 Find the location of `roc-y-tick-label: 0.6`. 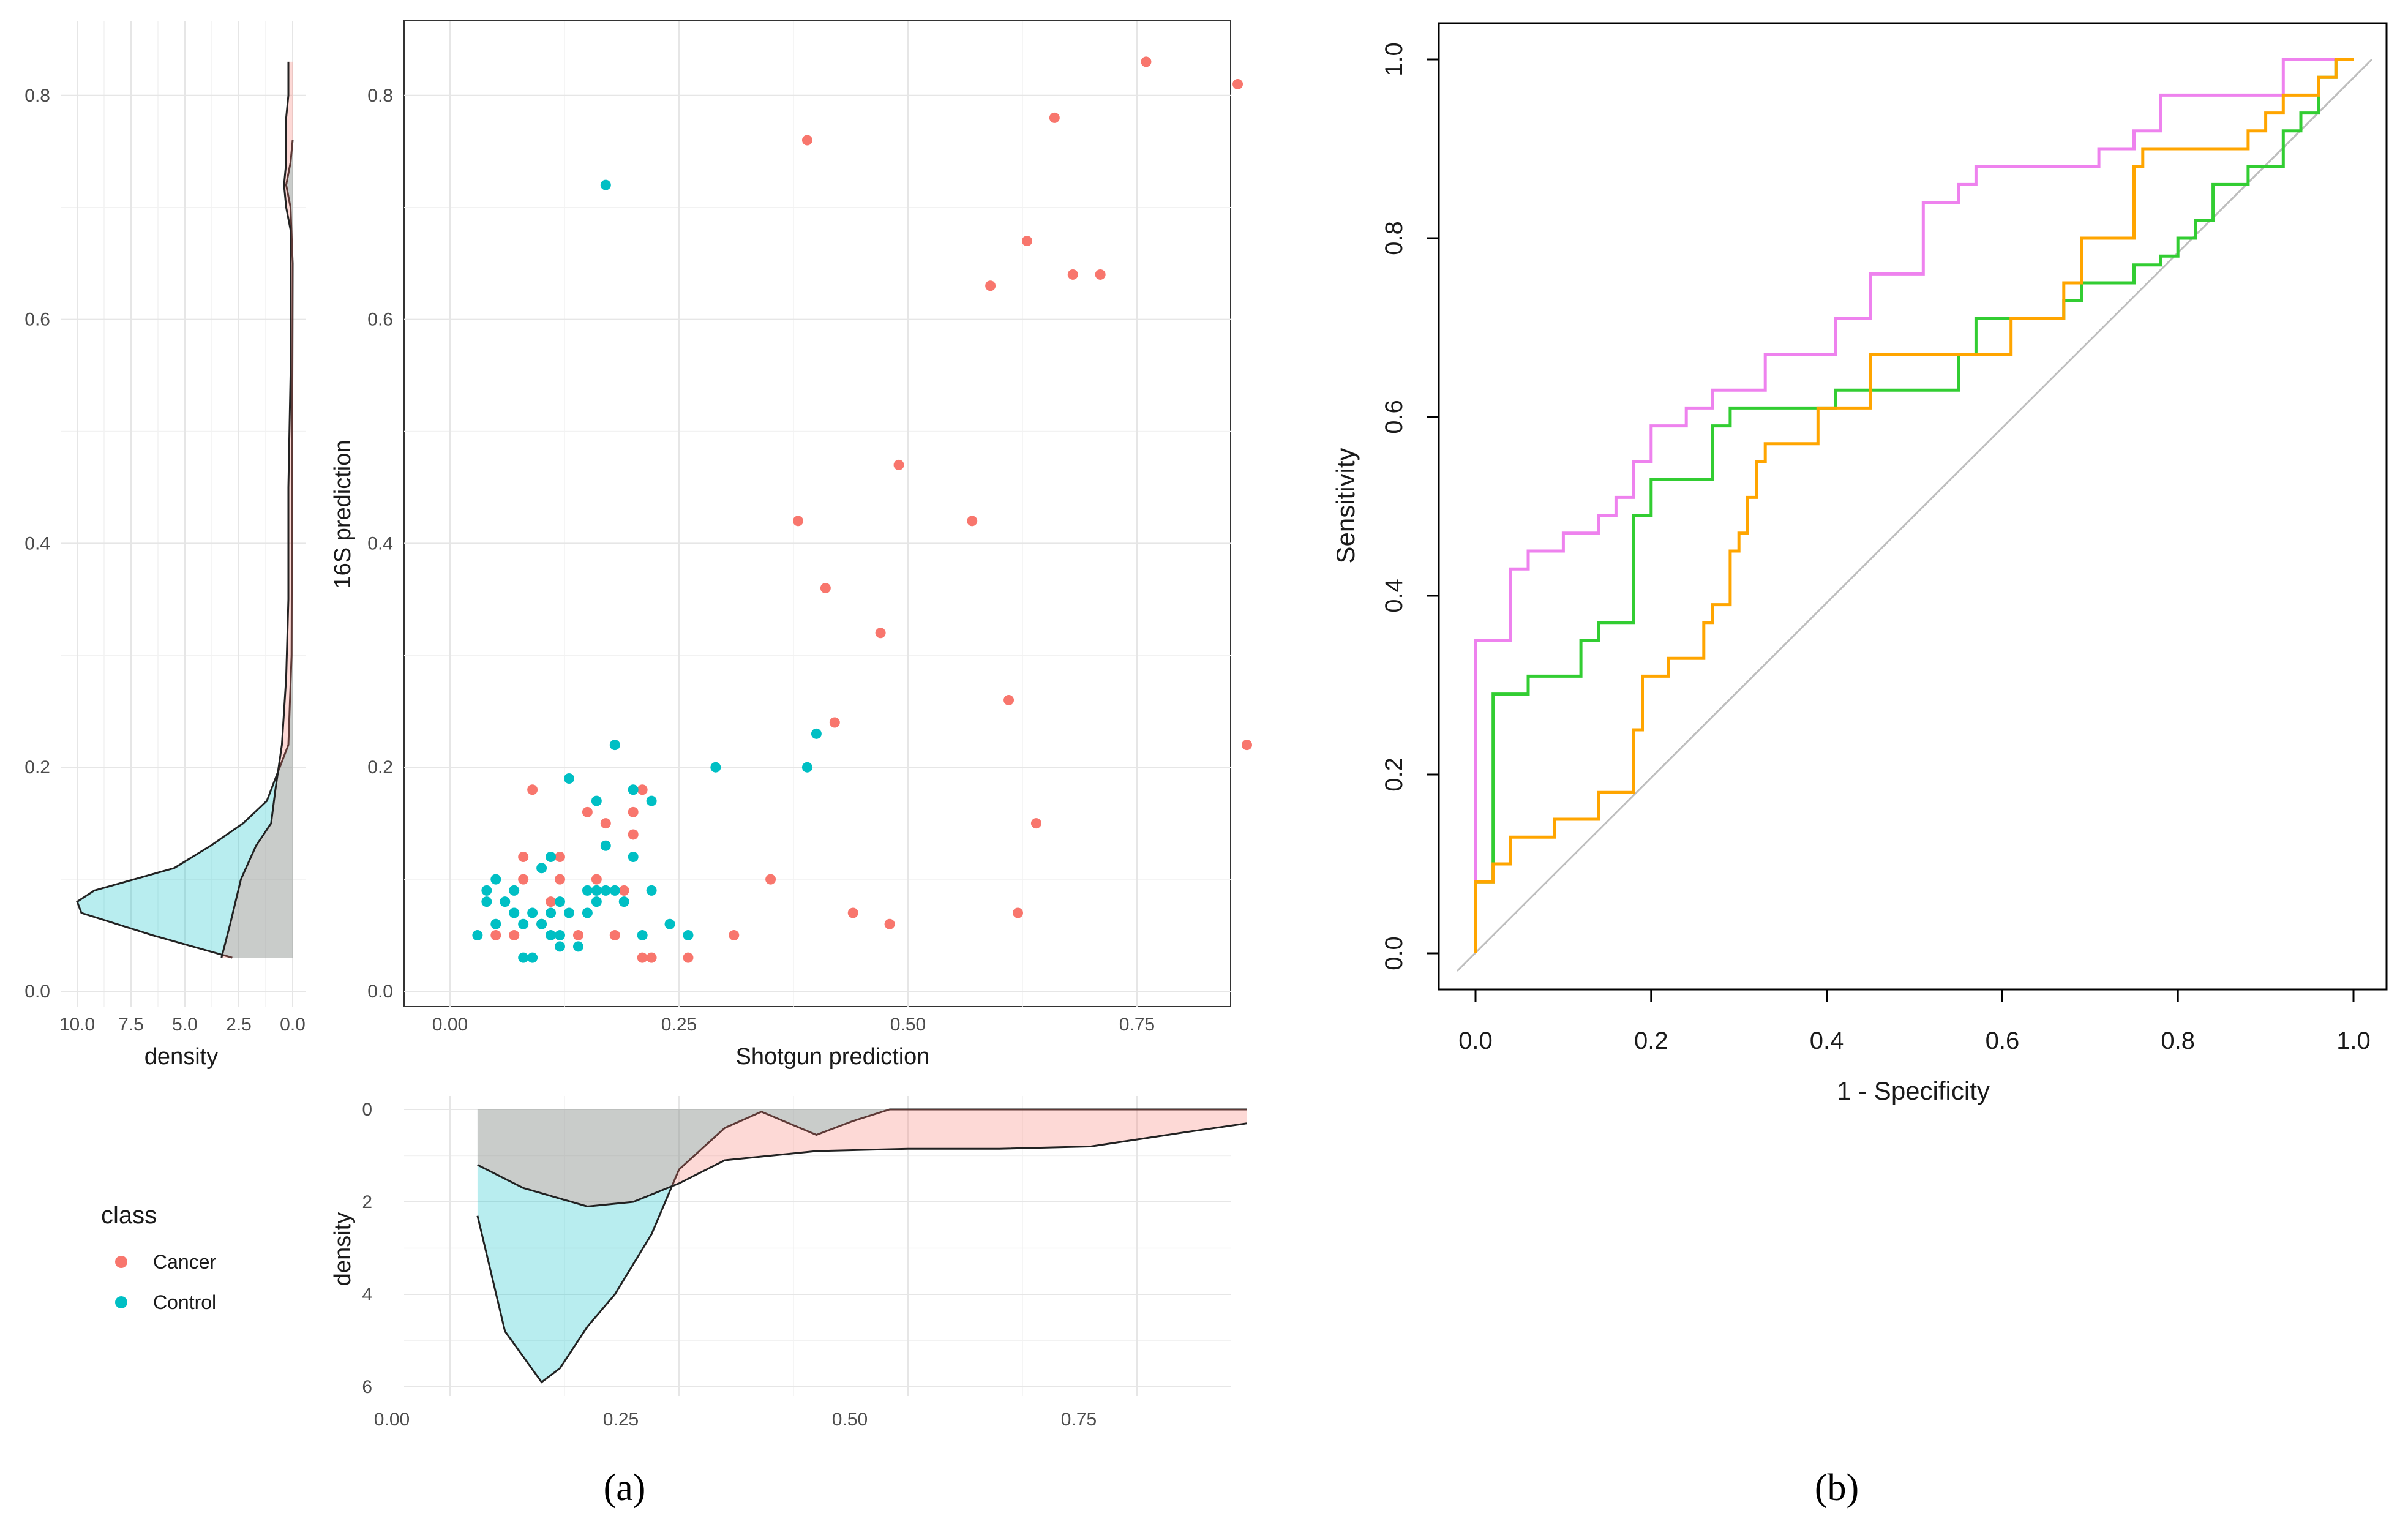

roc-y-tick-label: 0.6 is located at coordinates (1395, 417).